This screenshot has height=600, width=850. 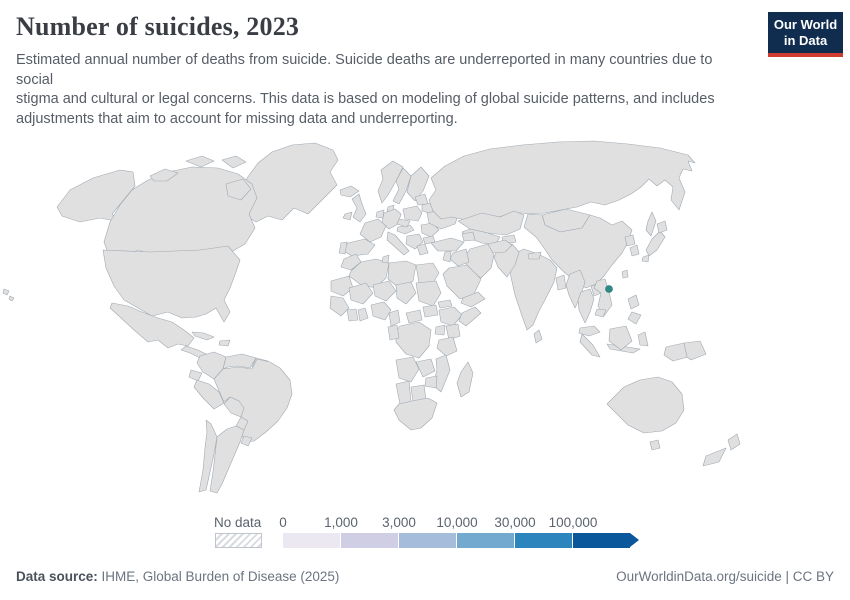 What do you see at coordinates (714, 457) in the screenshot?
I see `country-new-zealand-south` at bounding box center [714, 457].